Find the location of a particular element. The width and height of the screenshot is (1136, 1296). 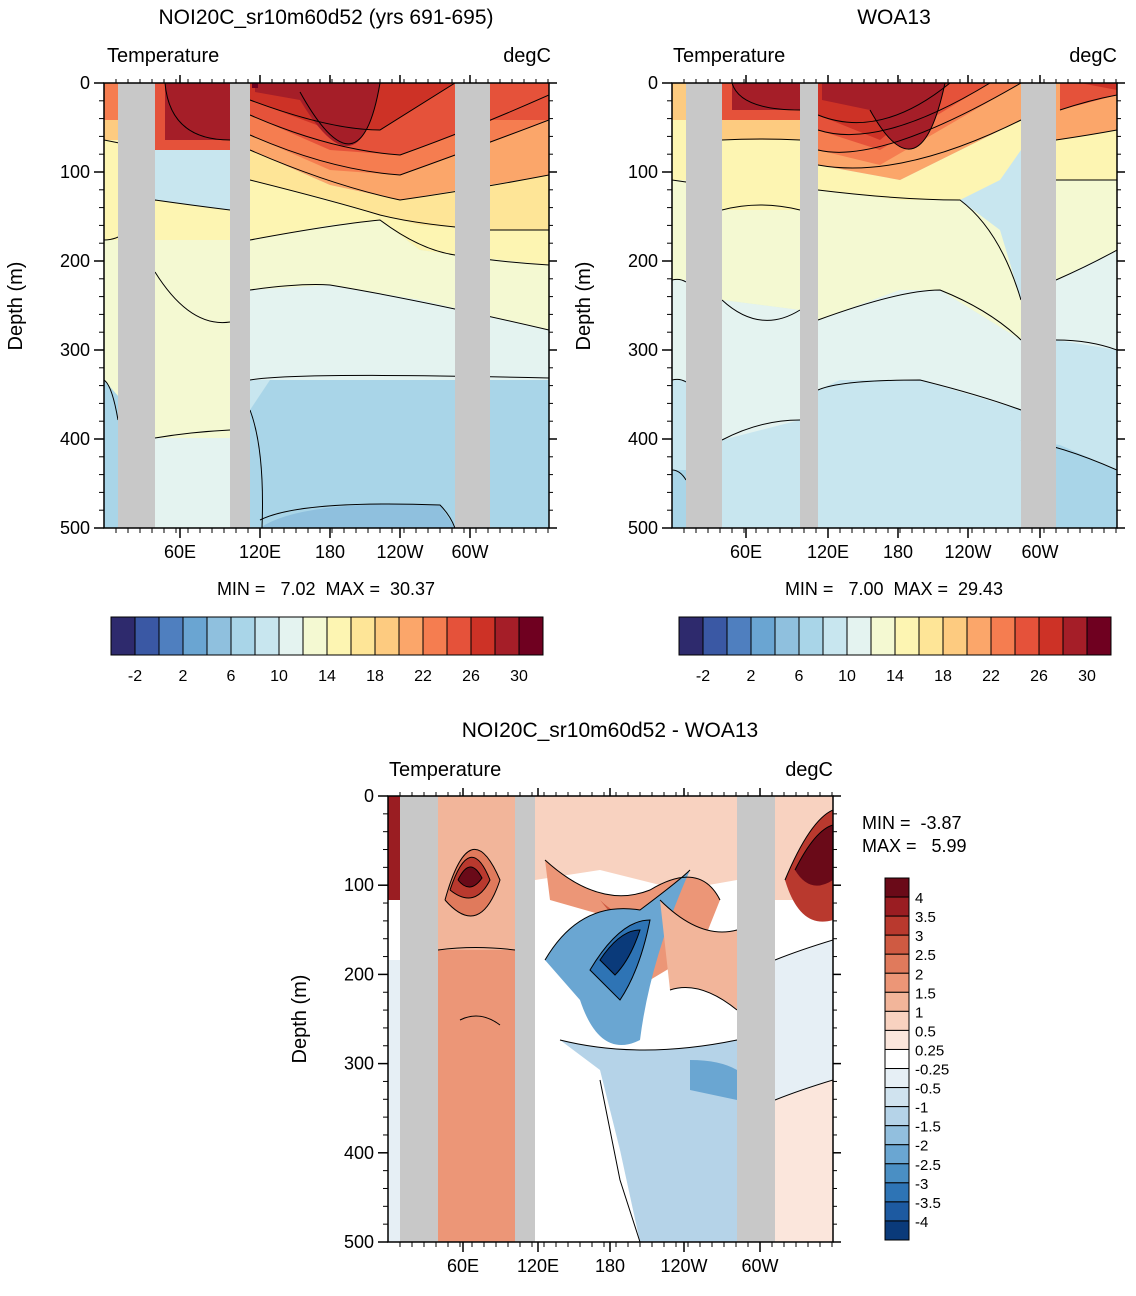

field-atlantic-warm-core is located at coordinates (814, 855).